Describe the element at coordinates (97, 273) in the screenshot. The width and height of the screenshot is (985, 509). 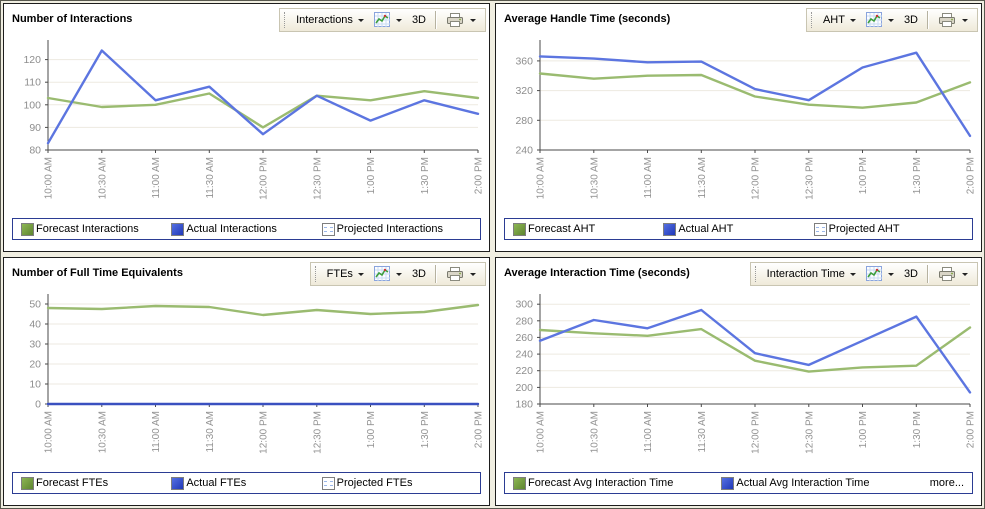
I see `panel-title: Number of Full Time Equivalents` at that location.